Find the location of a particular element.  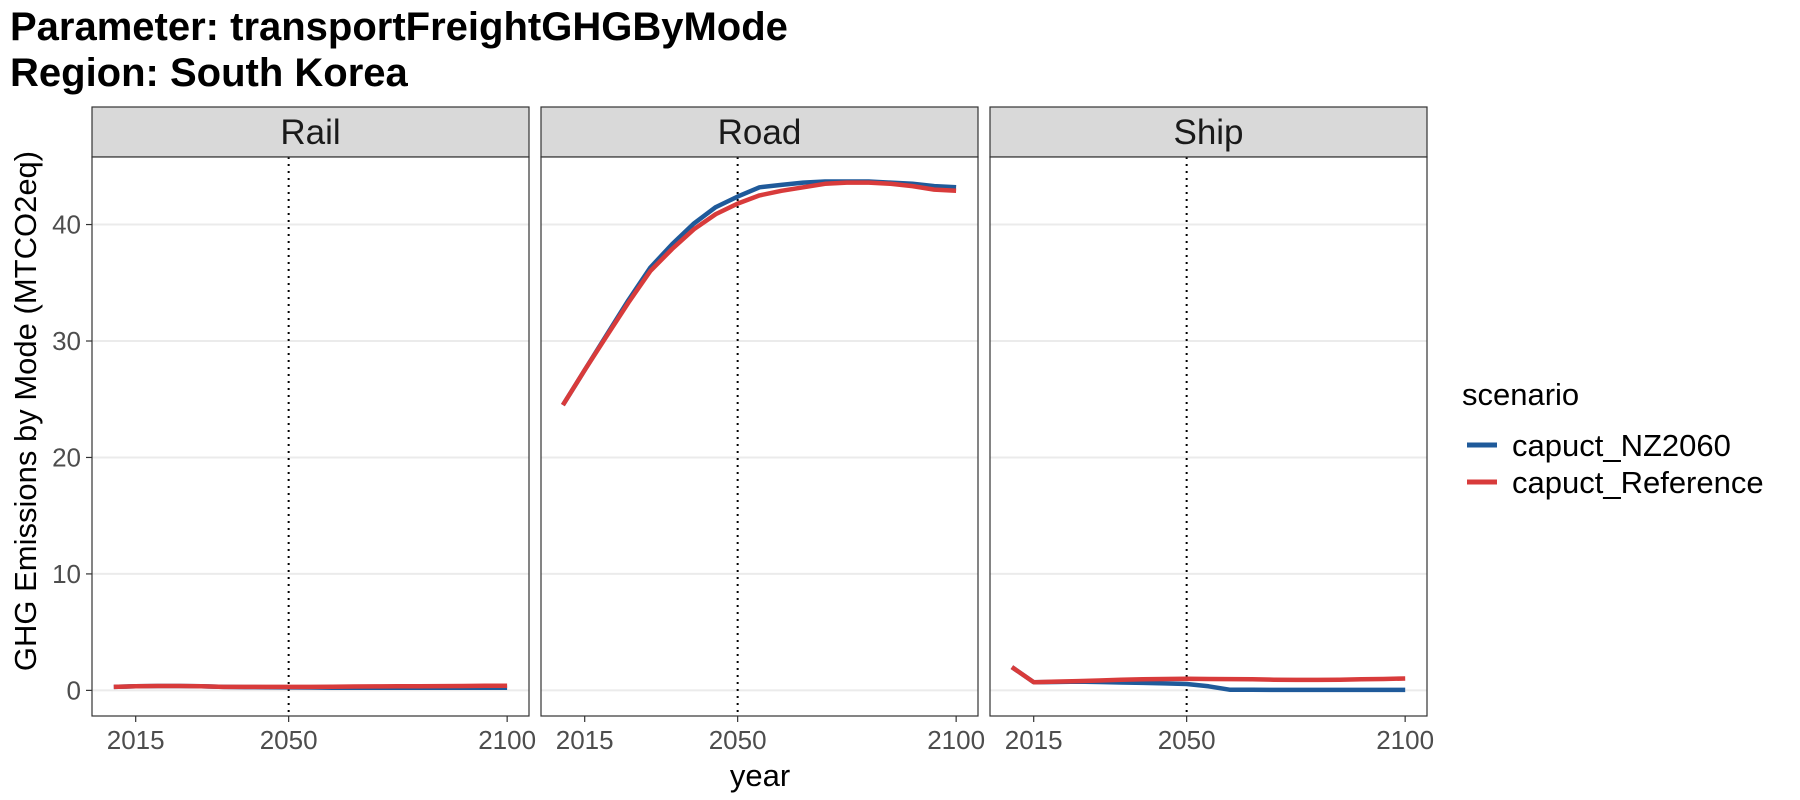

legend-label: capuct_Reference is located at coordinates (1638, 482).